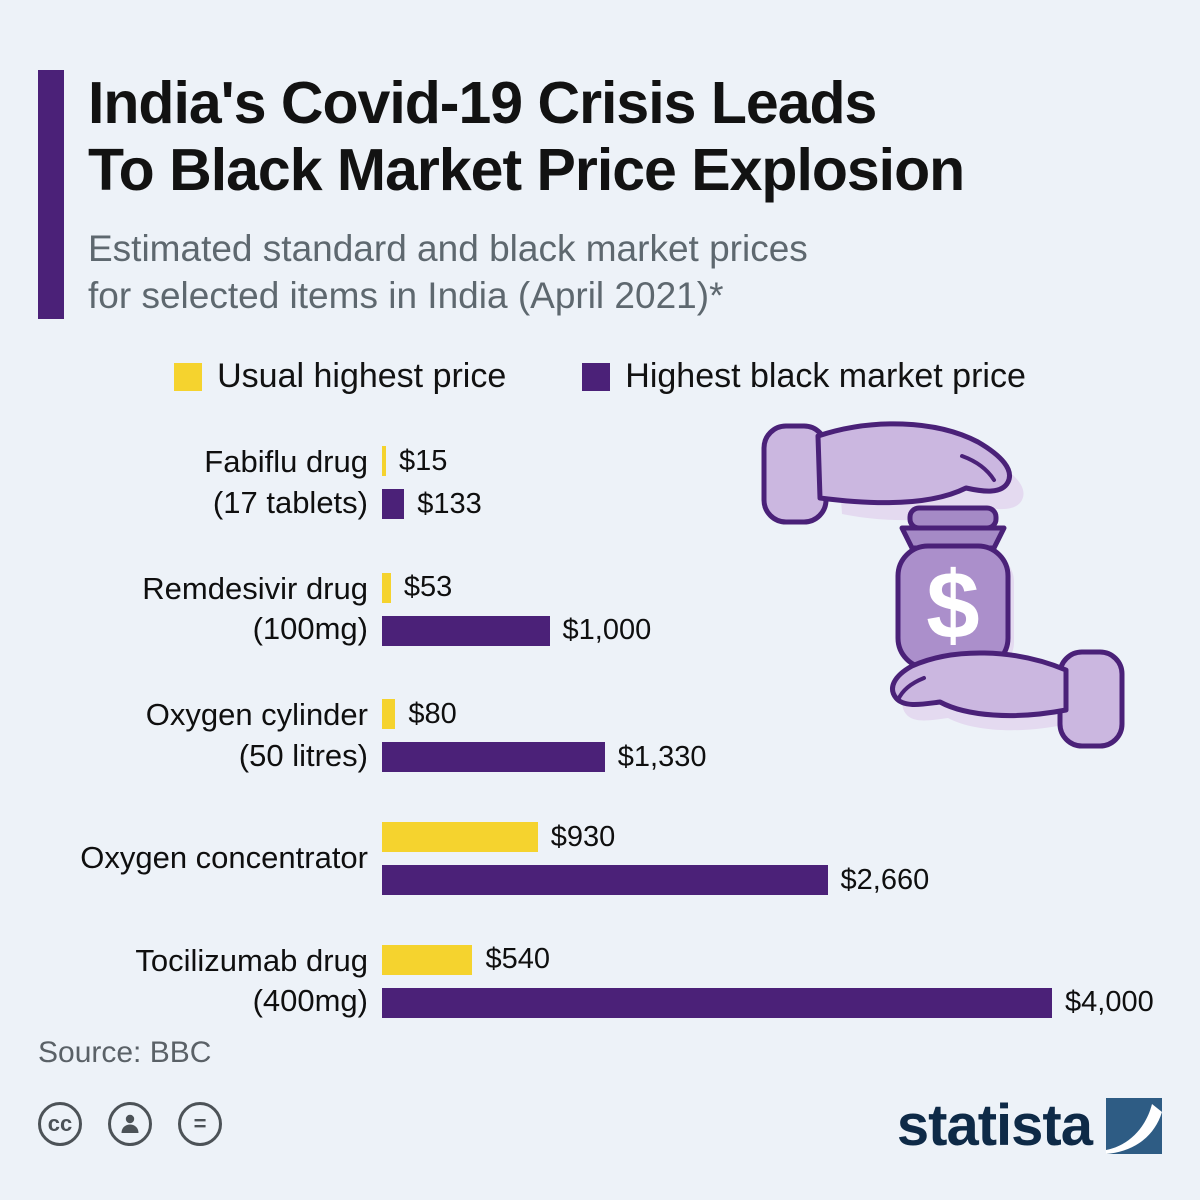  I want to click on statista-wordmark: statista, so click(994, 1125).